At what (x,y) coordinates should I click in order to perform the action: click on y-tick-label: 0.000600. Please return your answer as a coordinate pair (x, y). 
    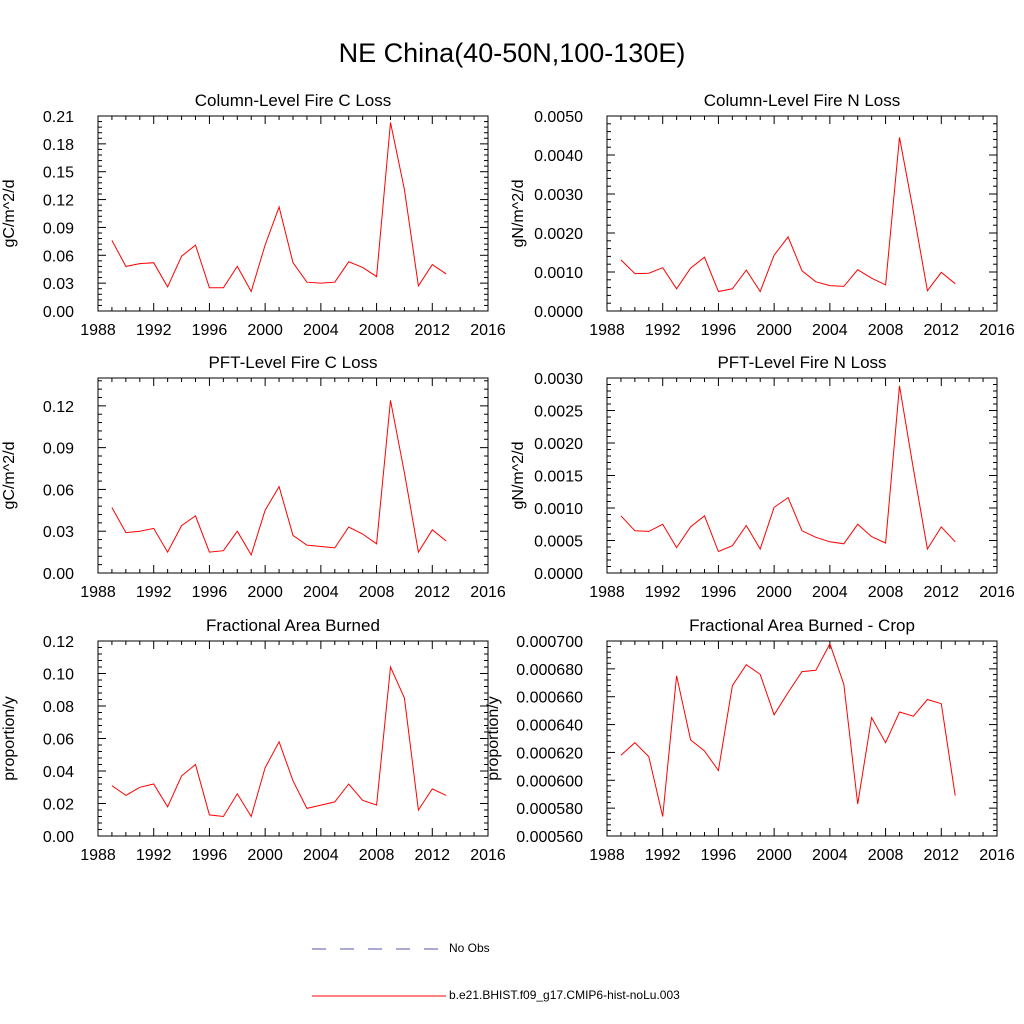
    Looking at the image, I should click on (549, 781).